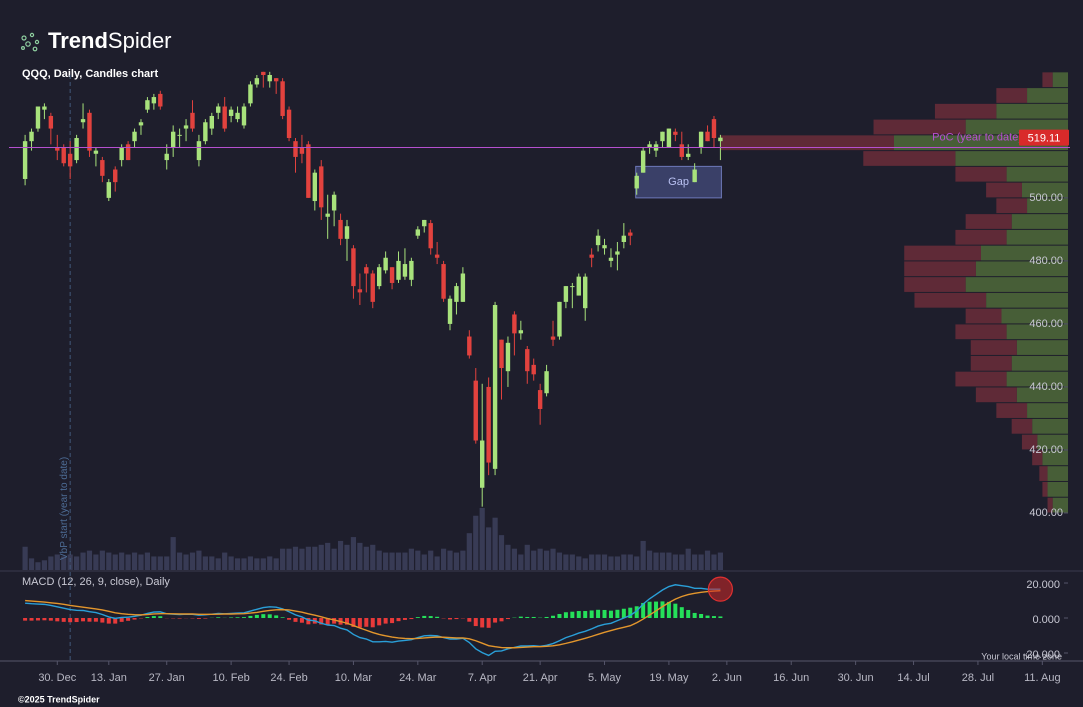 The height and width of the screenshot is (707, 1083). What do you see at coordinates (678, 182) in the screenshot?
I see `gap-box` at bounding box center [678, 182].